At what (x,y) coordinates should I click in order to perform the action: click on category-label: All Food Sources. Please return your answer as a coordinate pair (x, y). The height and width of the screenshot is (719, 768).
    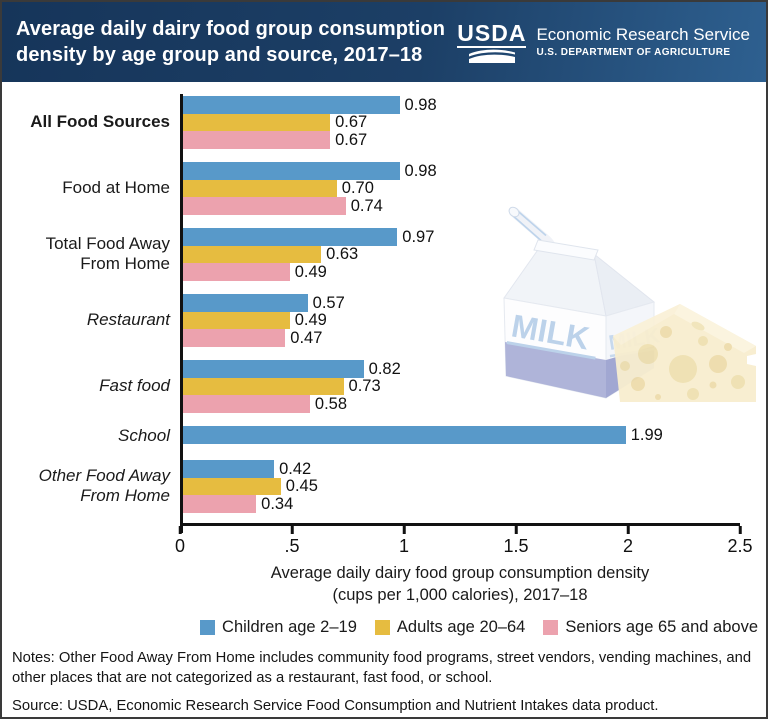
    Looking at the image, I should click on (91, 122).